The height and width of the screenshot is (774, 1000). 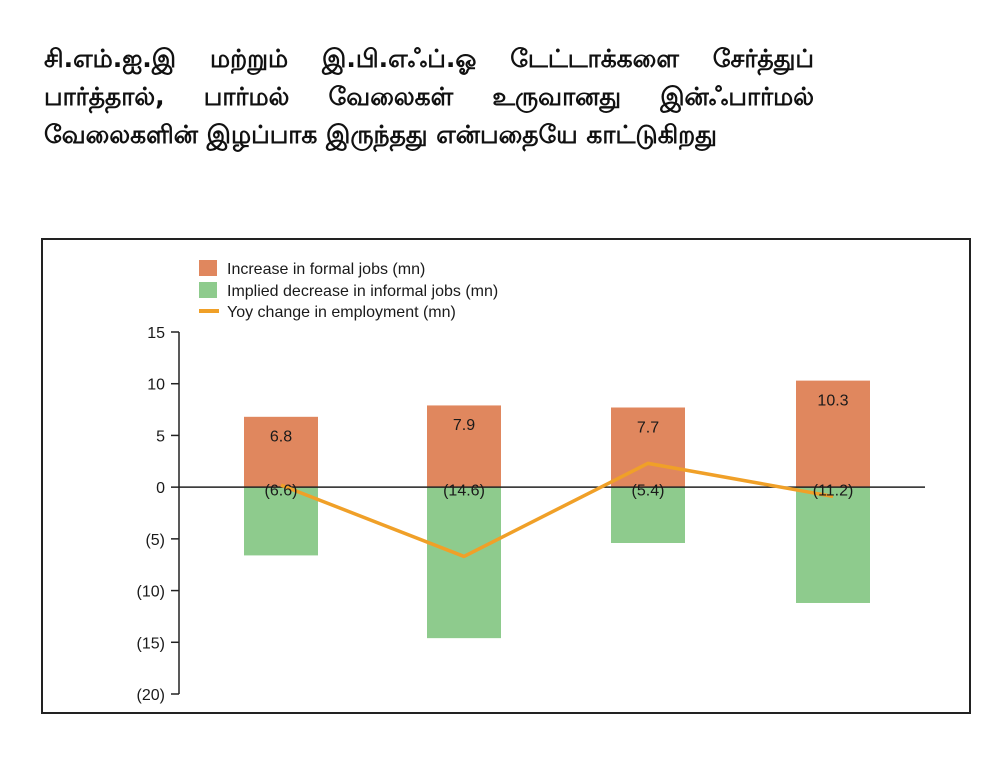 I want to click on y-tick-label: (20), so click(x=151, y=695).